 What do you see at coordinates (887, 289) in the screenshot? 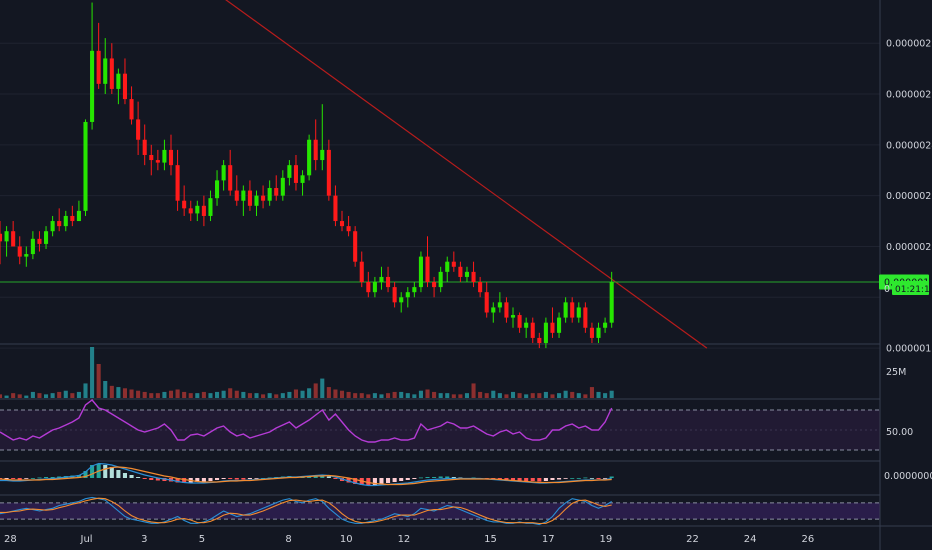
I see `obscured-tick-fragment: 0` at bounding box center [887, 289].